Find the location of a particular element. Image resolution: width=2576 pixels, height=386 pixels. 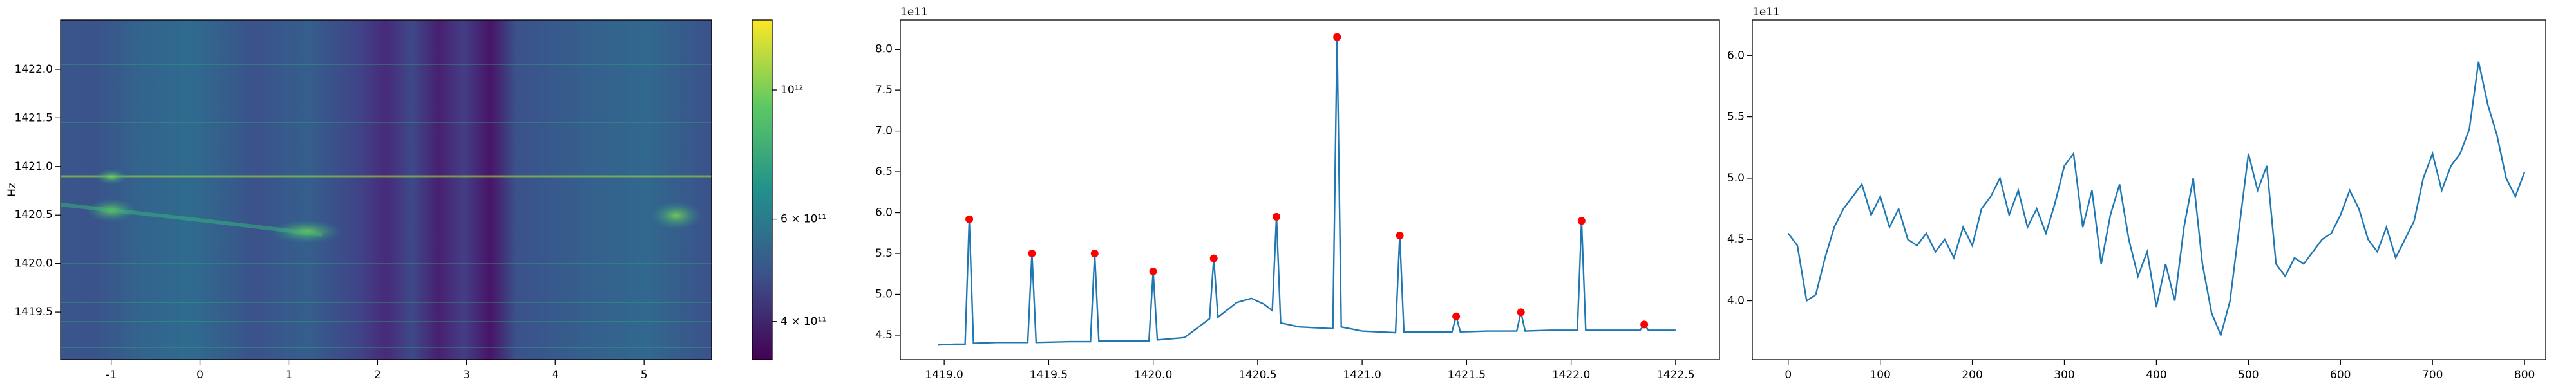

x-tick-label: 600 is located at coordinates (2340, 375).